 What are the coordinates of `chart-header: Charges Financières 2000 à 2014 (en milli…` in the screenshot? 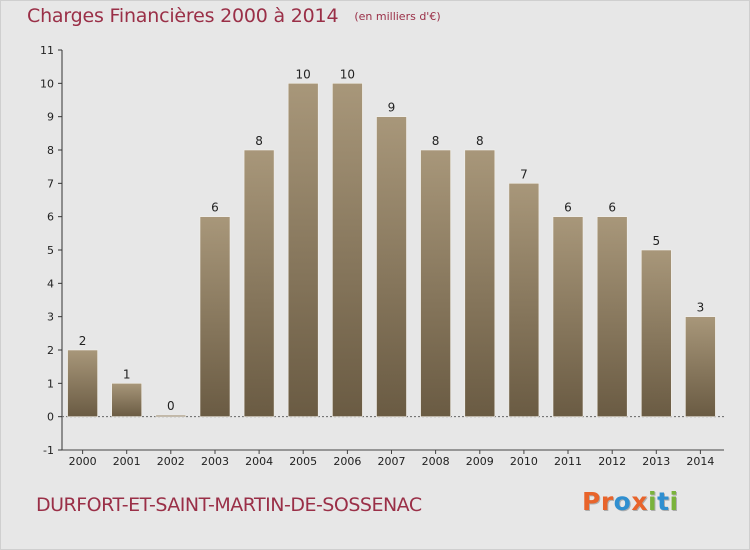 It's located at (234, 16).